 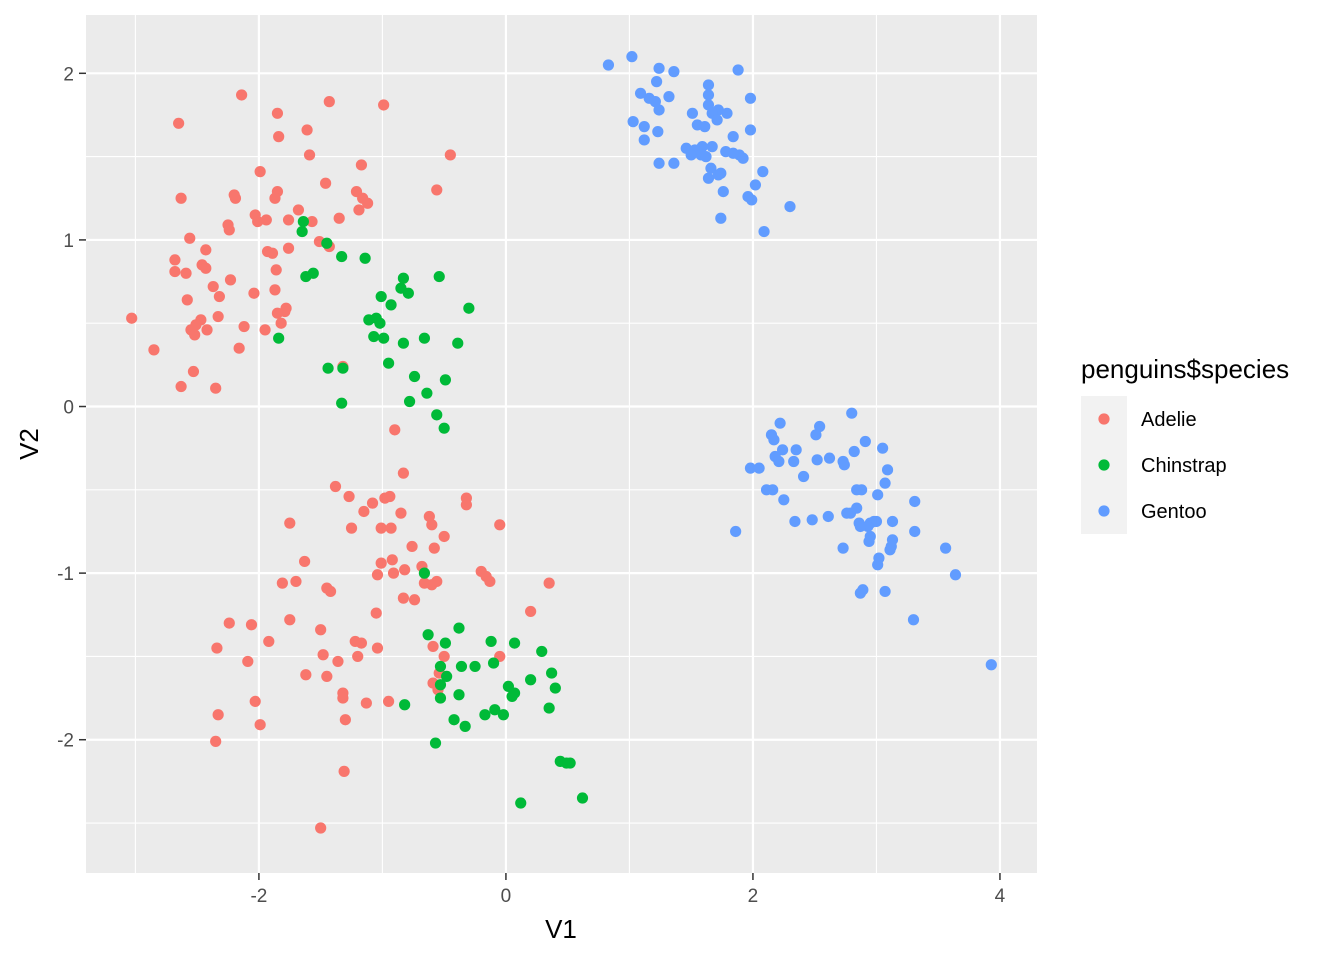 What do you see at coordinates (628, 890) in the screenshot?
I see `x-axis: -2 0 2 4` at bounding box center [628, 890].